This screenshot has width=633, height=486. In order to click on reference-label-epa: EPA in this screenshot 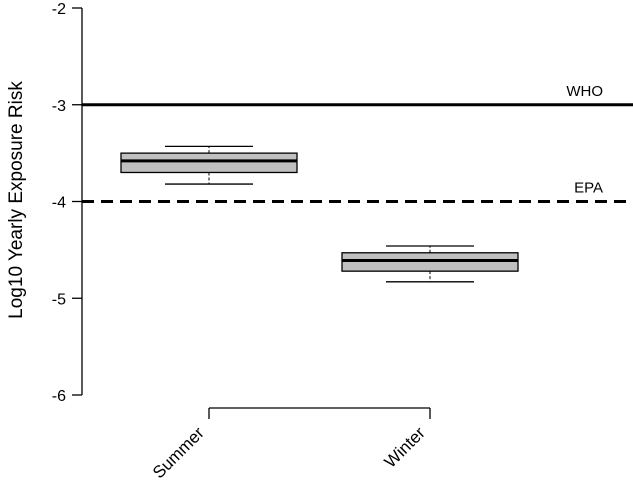, I will do `click(588, 188)`.